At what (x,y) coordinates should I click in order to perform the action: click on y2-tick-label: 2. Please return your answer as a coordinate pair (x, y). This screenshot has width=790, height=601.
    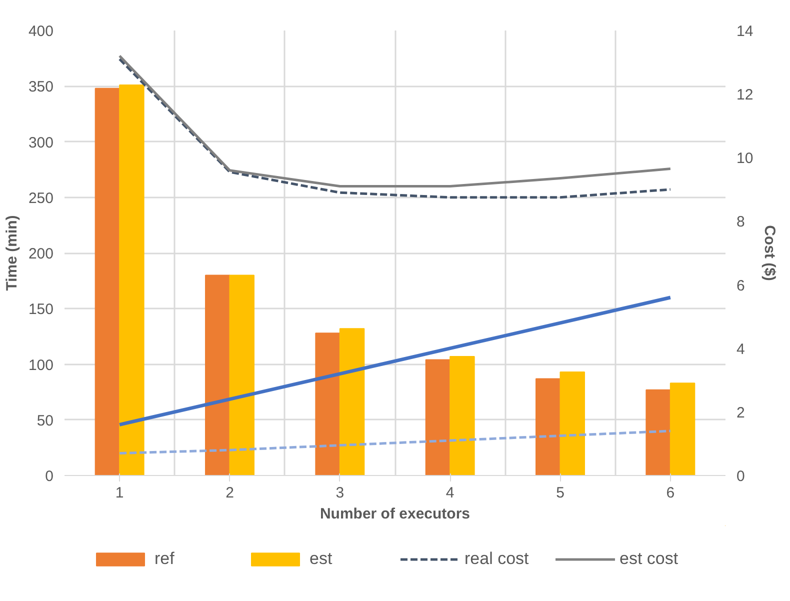
    Looking at the image, I should click on (740, 413).